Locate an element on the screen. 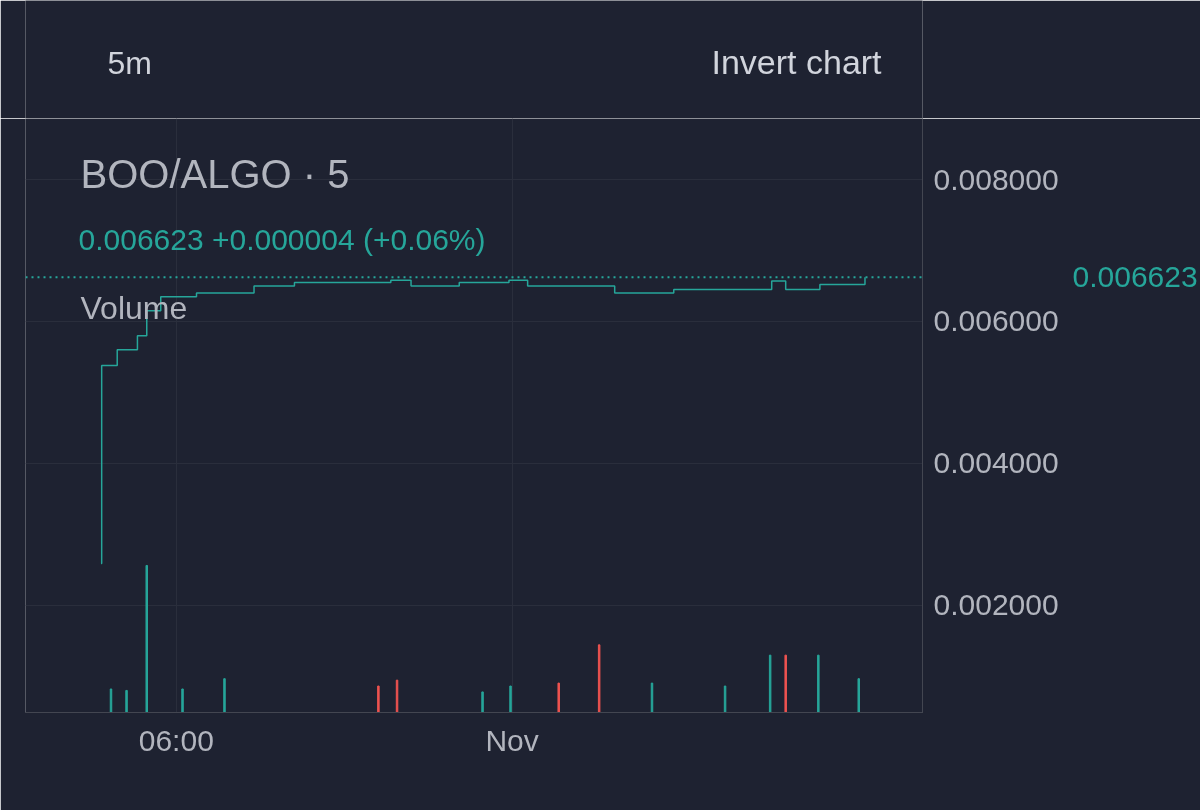 The height and width of the screenshot is (810, 1200). x-tick-label: Nov is located at coordinates (512, 740).